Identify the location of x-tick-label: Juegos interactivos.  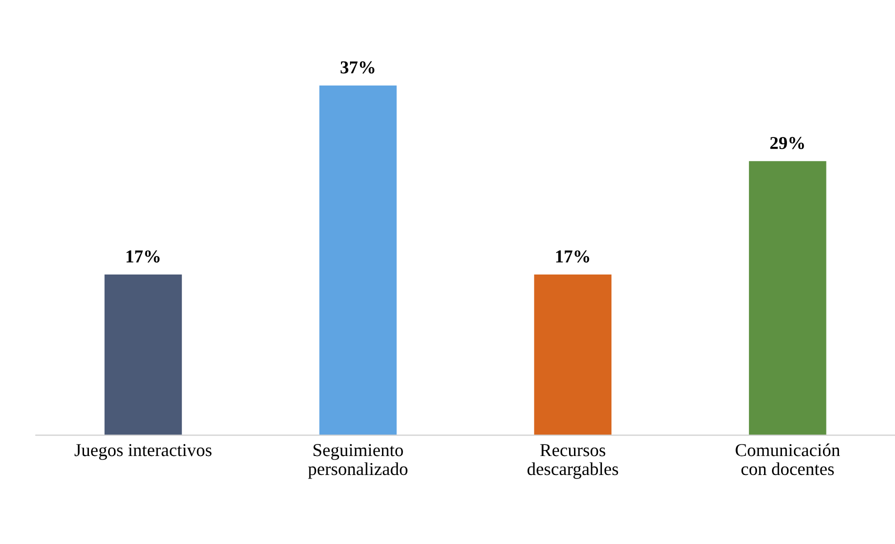
(143, 452).